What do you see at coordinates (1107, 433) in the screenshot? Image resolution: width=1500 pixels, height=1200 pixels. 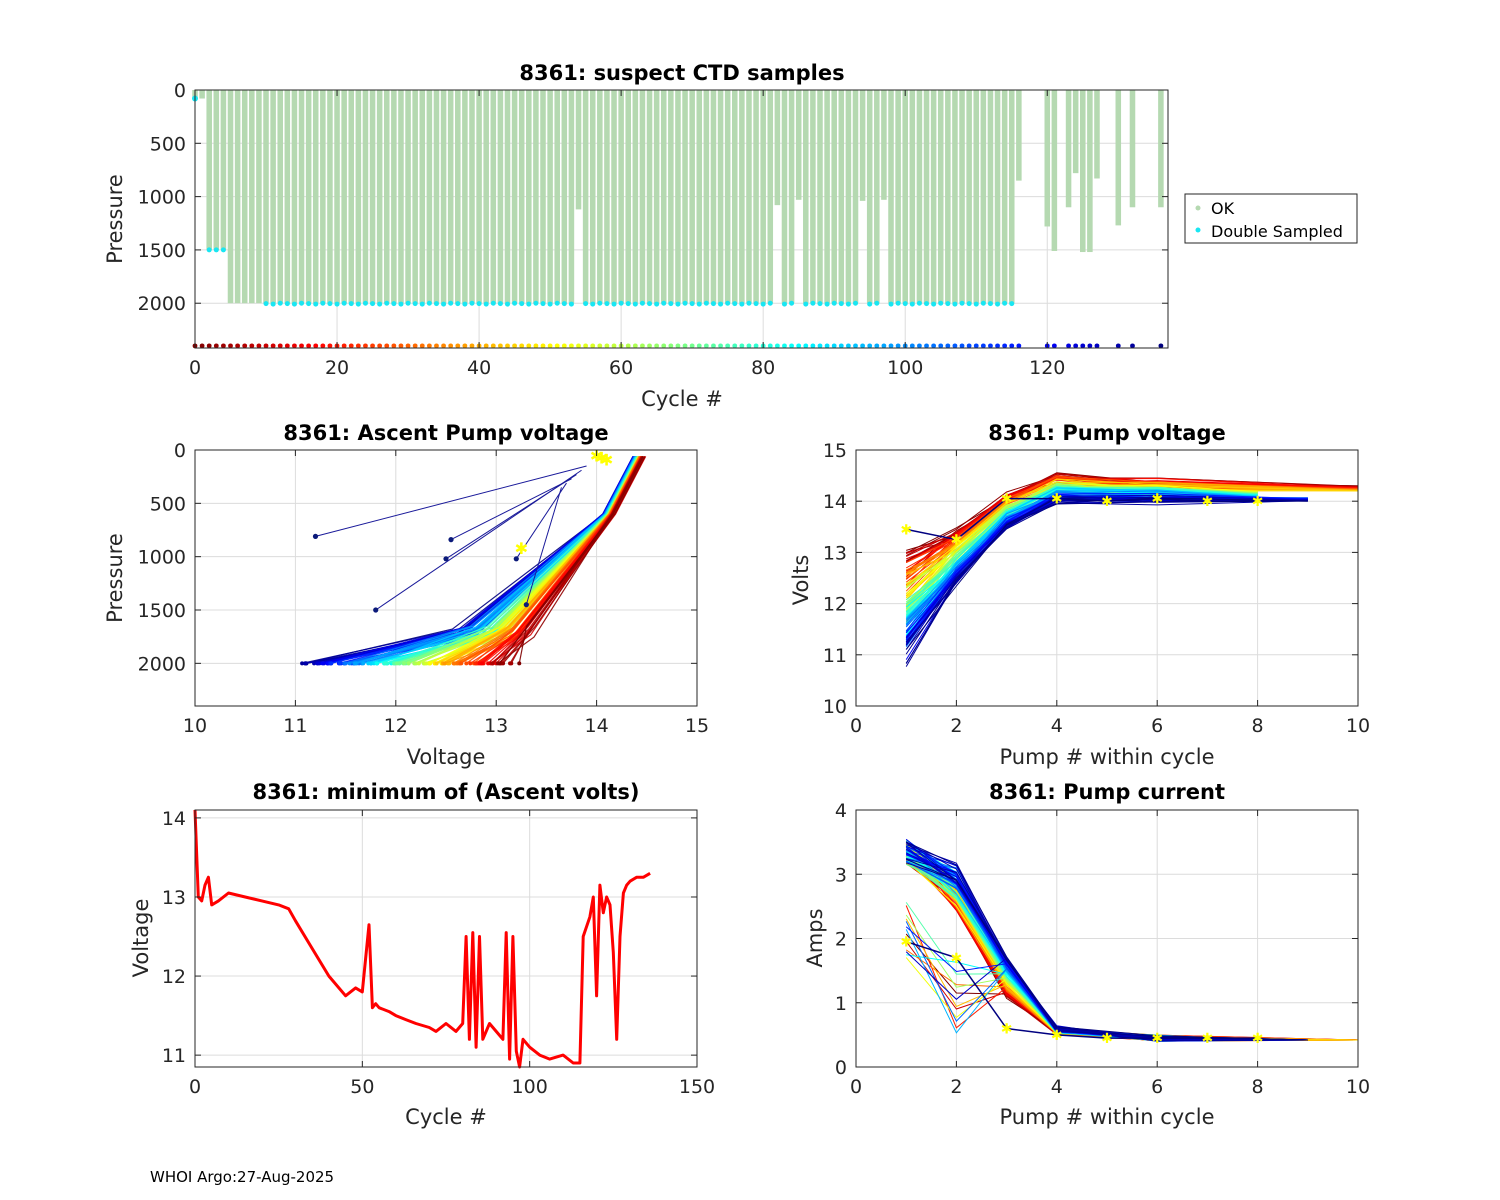 I see `chart-title: 8361: Pump voltage` at bounding box center [1107, 433].